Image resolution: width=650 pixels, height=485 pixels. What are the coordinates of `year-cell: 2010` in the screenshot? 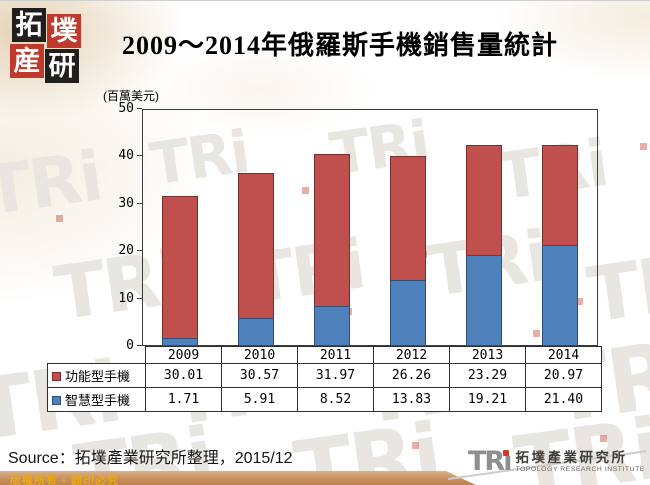 It's located at (259, 355).